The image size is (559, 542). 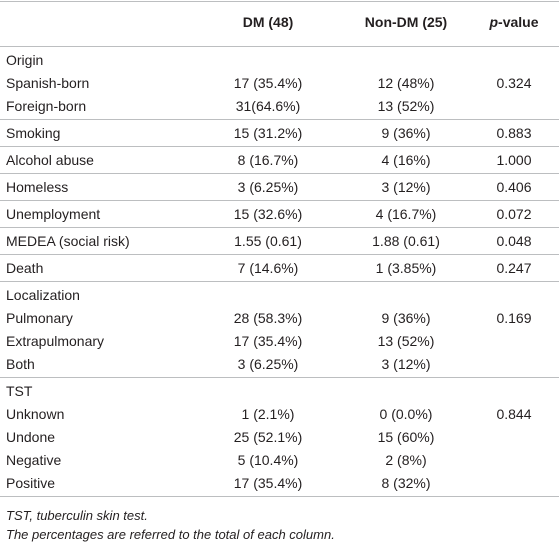 What do you see at coordinates (35, 414) in the screenshot?
I see `row-label: Unknown` at bounding box center [35, 414].